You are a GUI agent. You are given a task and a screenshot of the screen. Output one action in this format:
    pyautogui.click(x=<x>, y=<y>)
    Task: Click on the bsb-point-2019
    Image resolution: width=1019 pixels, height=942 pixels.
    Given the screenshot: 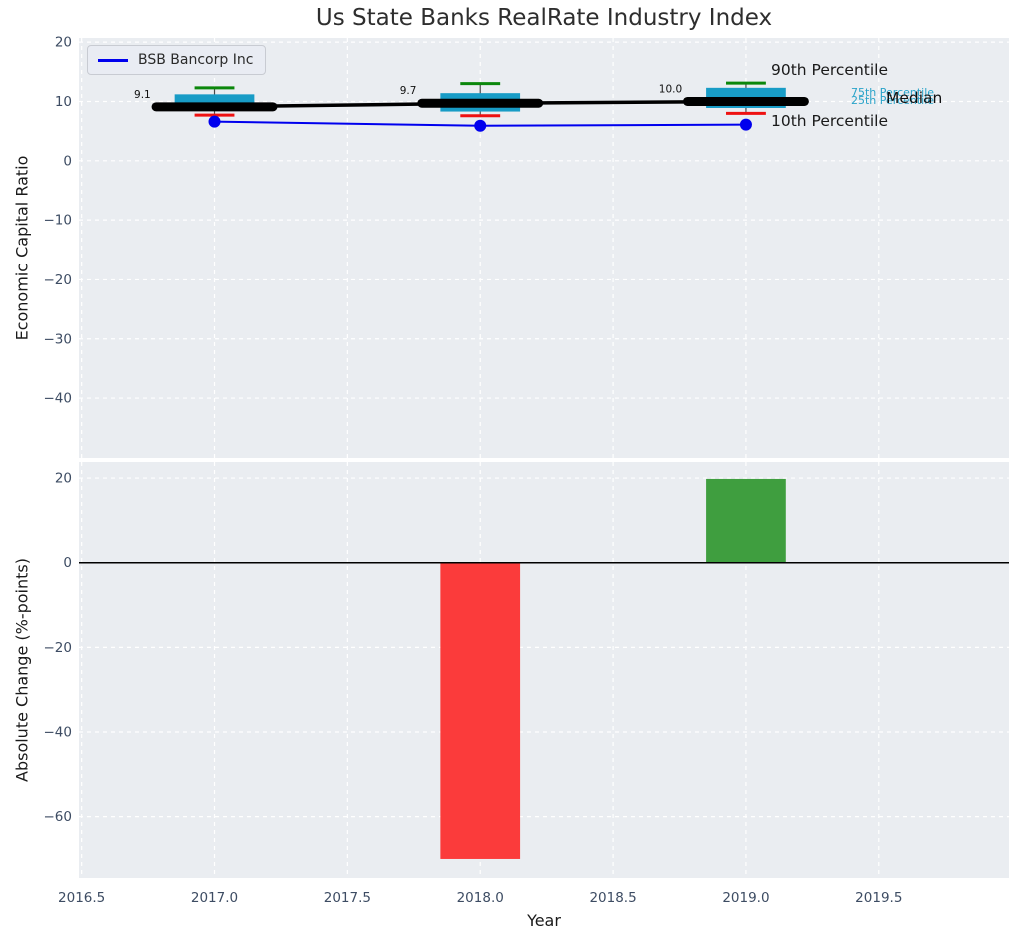 What is the action you would take?
    pyautogui.click(x=745, y=124)
    